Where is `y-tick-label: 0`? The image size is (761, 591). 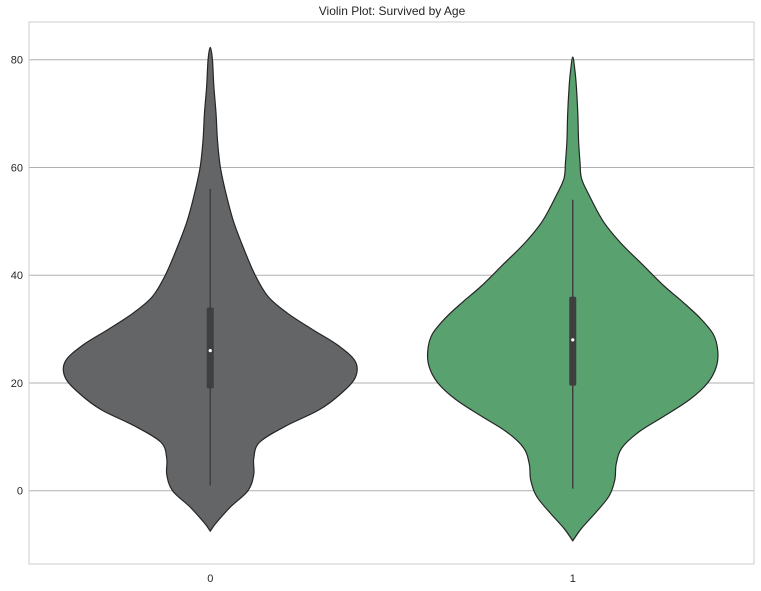 y-tick-label: 0 is located at coordinates (20, 492).